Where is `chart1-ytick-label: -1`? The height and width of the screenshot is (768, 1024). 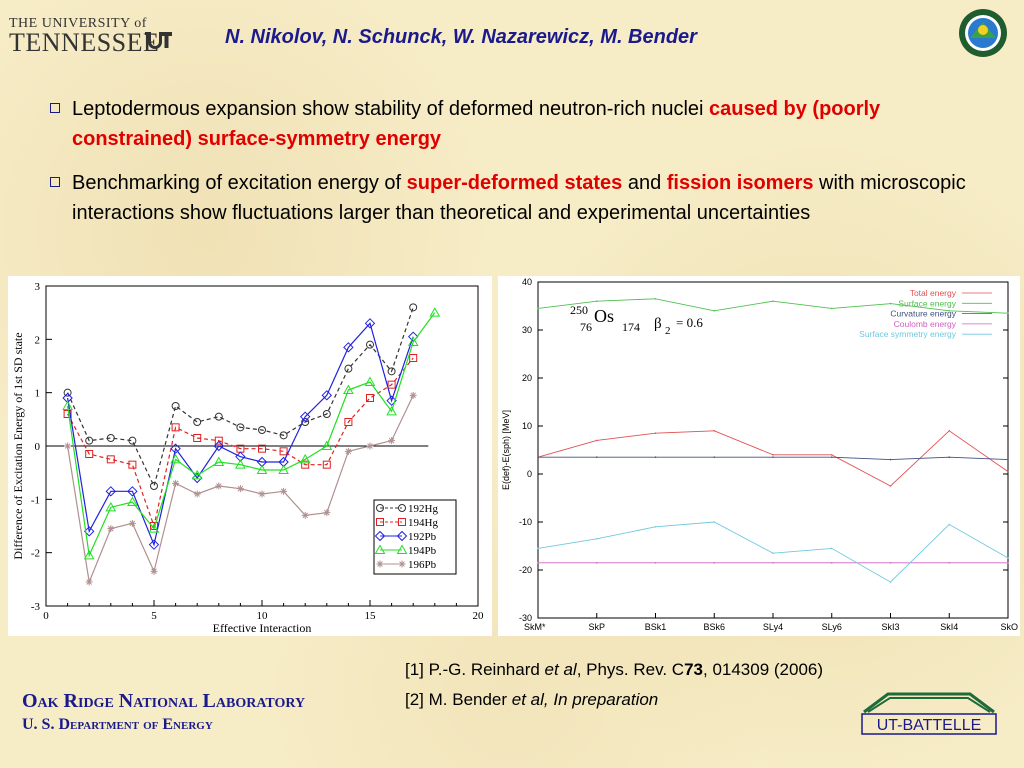
chart1-ytick-label: -1 is located at coordinates (35, 500).